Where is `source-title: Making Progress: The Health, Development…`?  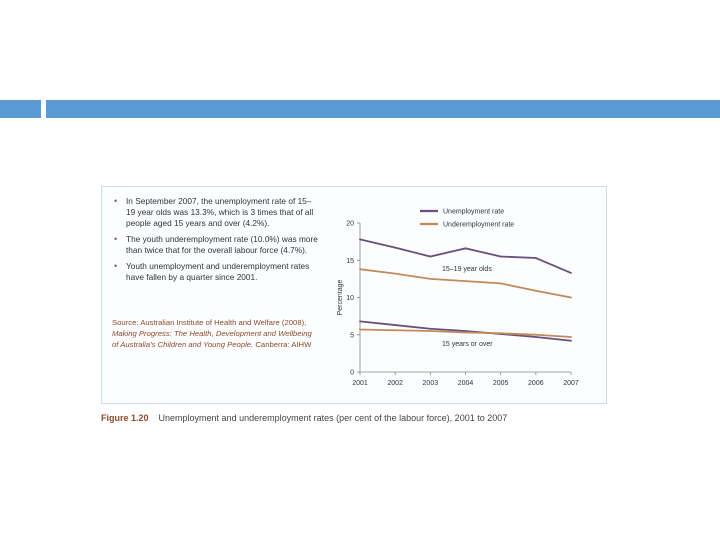
source-title: Making Progress: The Health, Development… is located at coordinates (212, 339).